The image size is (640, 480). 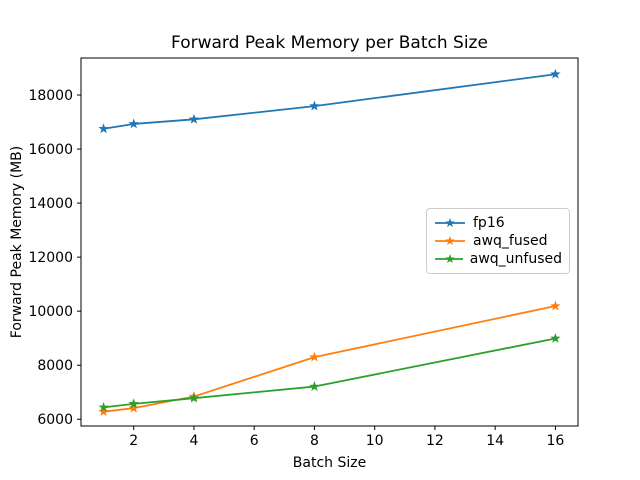 I want to click on y-tick-label: 10000, so click(x=50, y=312).